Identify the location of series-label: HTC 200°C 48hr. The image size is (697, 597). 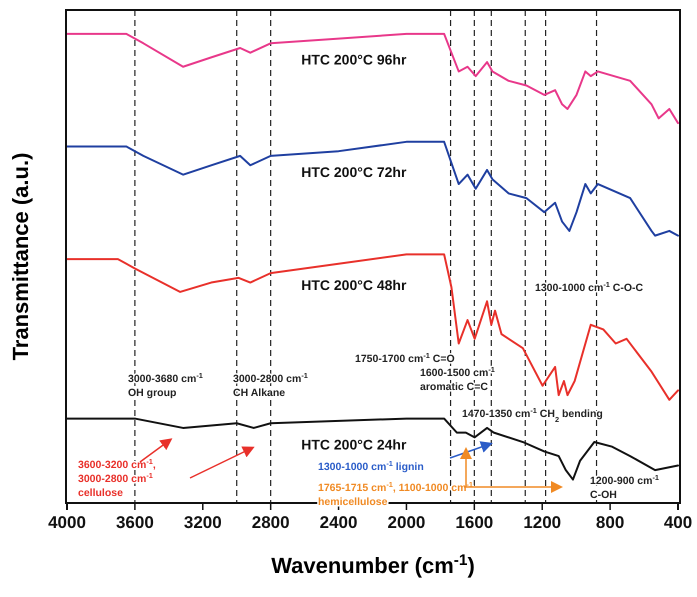
(354, 284).